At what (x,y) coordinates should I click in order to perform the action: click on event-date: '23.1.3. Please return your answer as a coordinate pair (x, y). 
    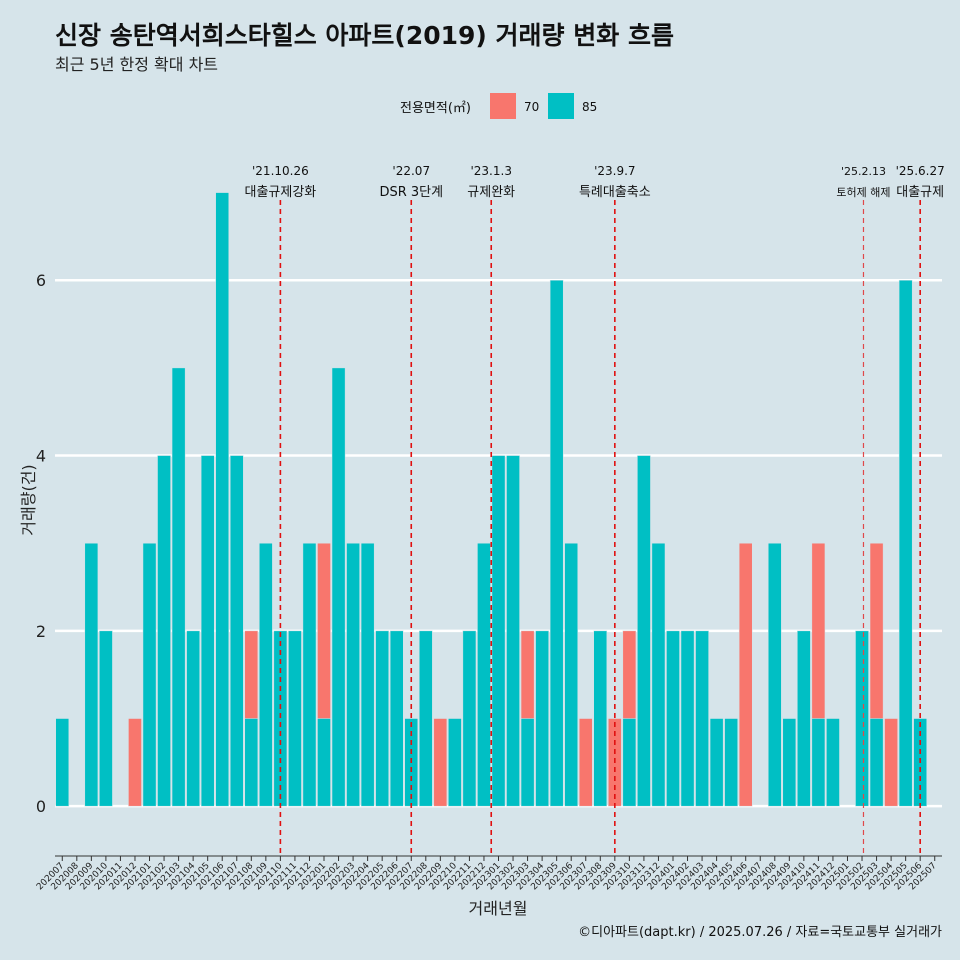
    Looking at the image, I should click on (490, 171).